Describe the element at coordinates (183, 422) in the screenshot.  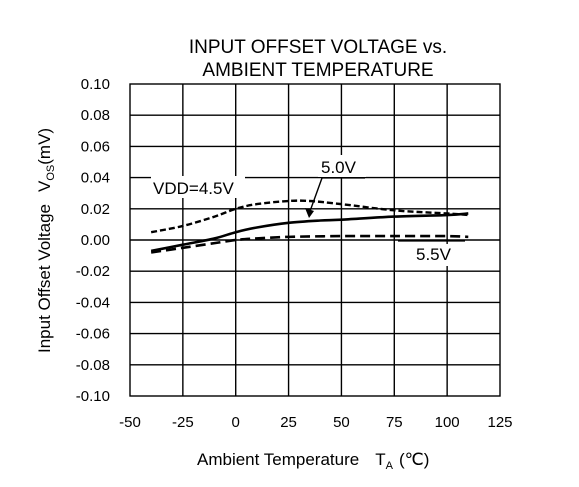
I see `x-tick-label: -25` at that location.